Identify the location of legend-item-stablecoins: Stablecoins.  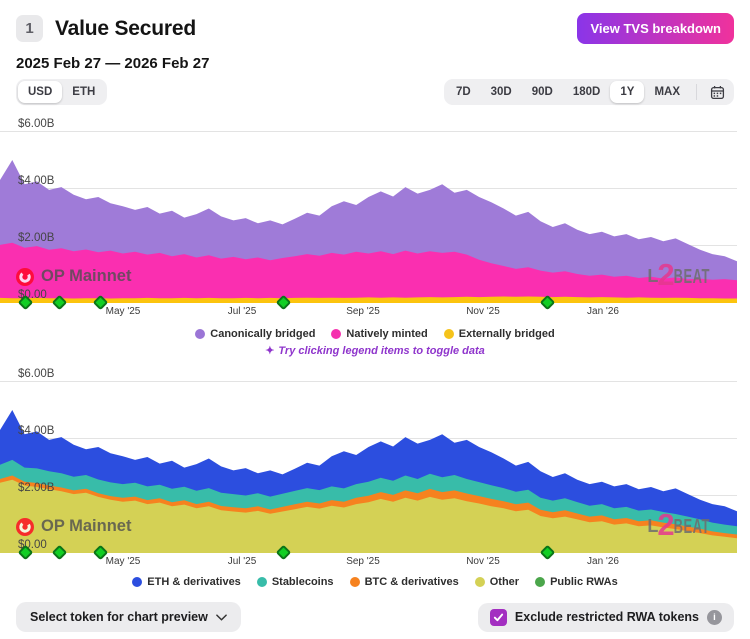
(295, 582).